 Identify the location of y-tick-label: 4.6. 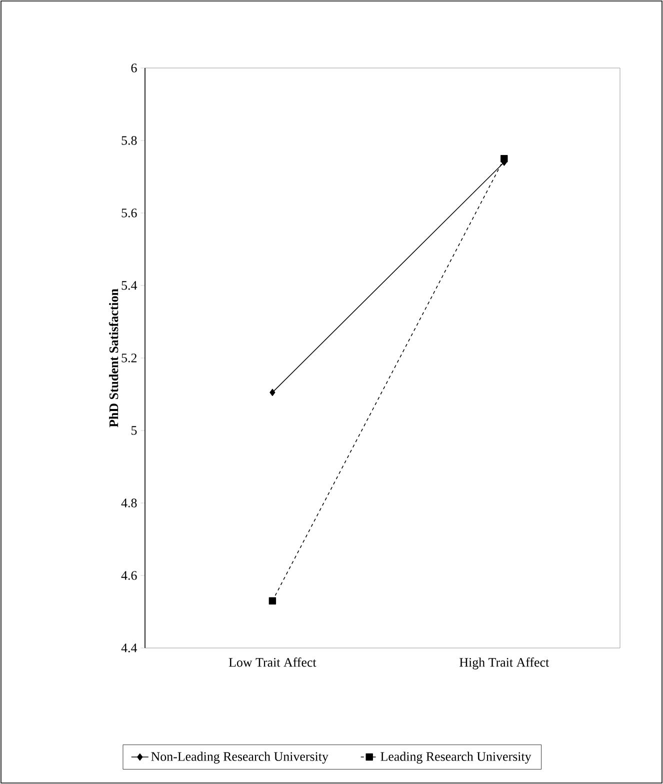
(129, 575).